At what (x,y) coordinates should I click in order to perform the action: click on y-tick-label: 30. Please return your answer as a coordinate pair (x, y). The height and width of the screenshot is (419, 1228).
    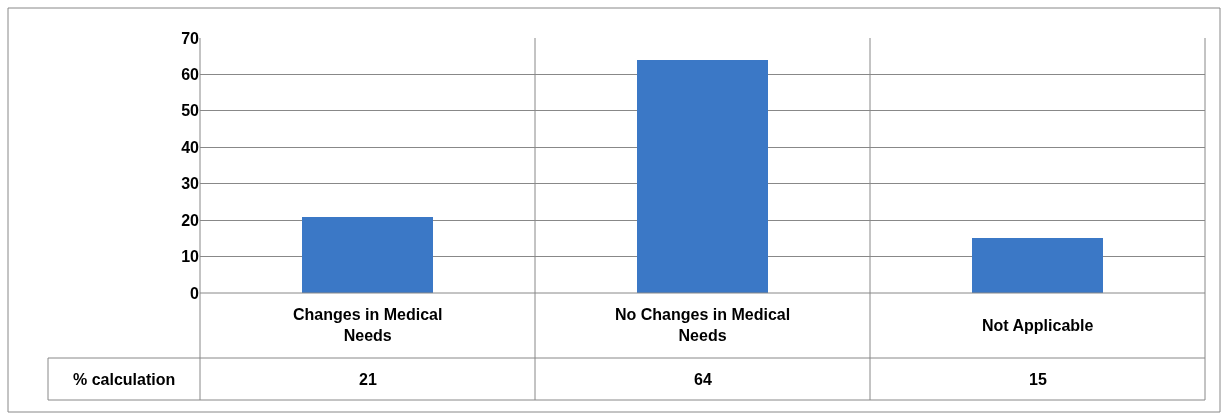
    Looking at the image, I should click on (190, 184).